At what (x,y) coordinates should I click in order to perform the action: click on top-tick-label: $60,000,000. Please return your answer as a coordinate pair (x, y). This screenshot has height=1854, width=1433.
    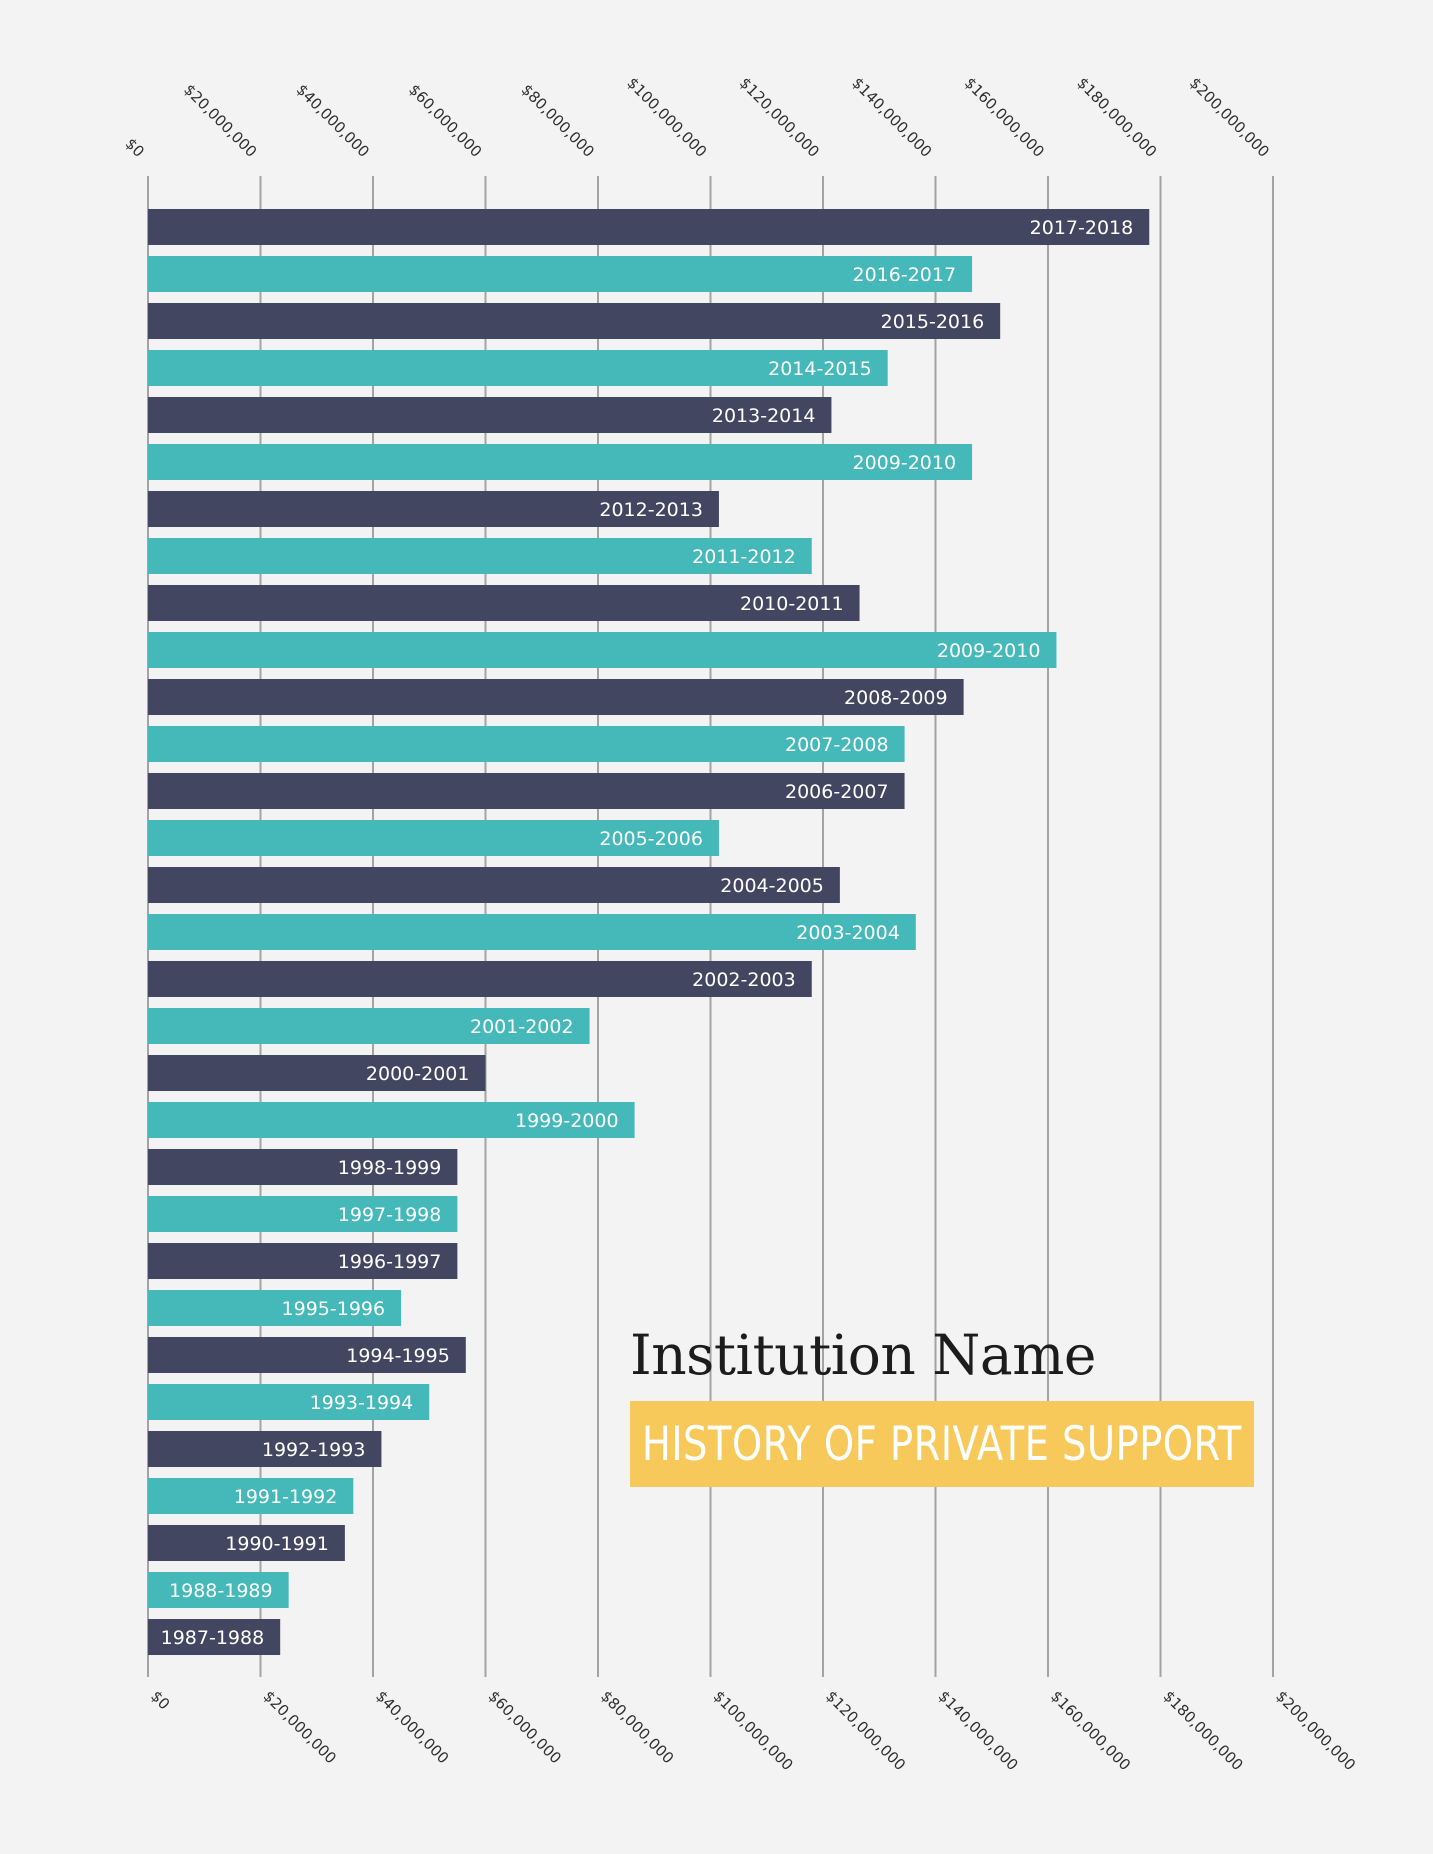
    Looking at the image, I should click on (445, 121).